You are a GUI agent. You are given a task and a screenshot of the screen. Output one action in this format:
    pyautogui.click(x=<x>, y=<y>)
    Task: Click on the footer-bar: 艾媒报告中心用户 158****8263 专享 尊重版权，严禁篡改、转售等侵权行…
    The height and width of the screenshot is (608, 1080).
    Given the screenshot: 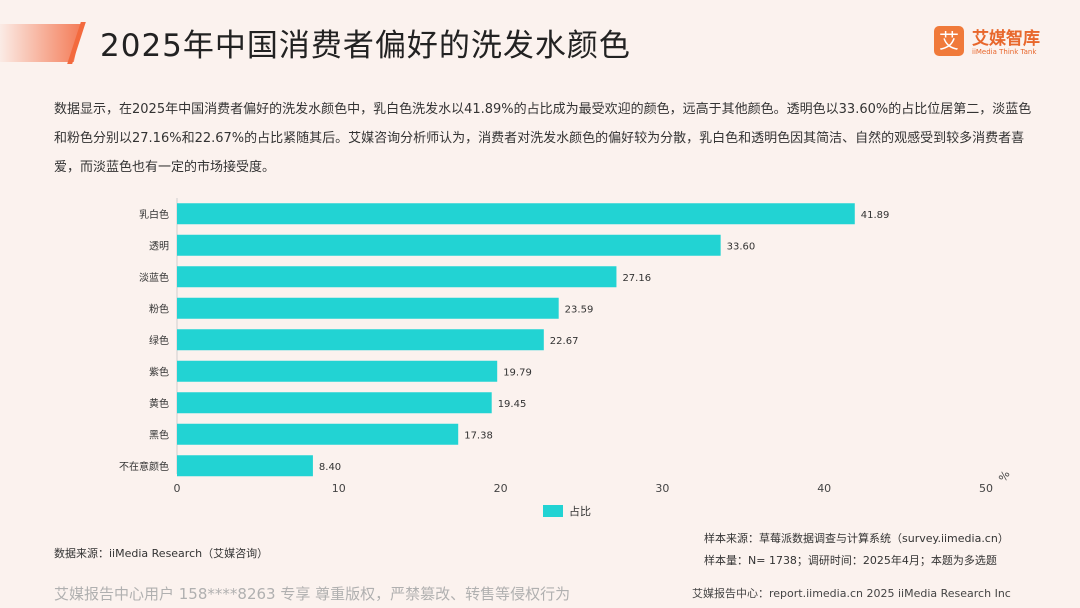 What is the action you would take?
    pyautogui.click(x=540, y=592)
    